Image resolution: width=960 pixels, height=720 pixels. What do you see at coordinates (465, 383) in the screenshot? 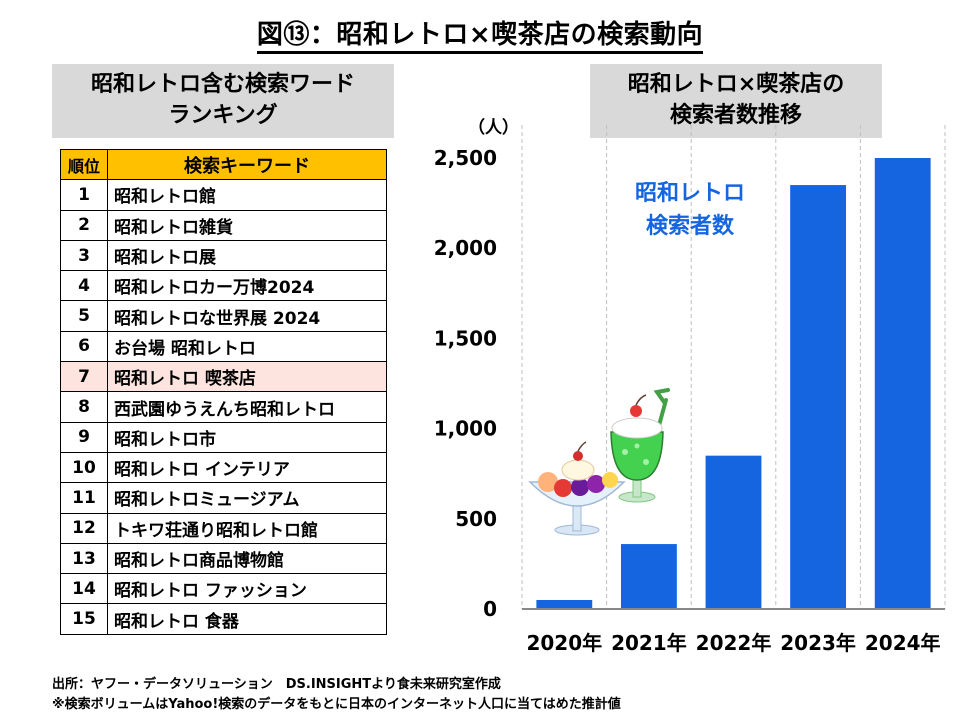
I see `y-axis-ticks: 0 500 1,000 1,500 2,000 2,500` at bounding box center [465, 383].